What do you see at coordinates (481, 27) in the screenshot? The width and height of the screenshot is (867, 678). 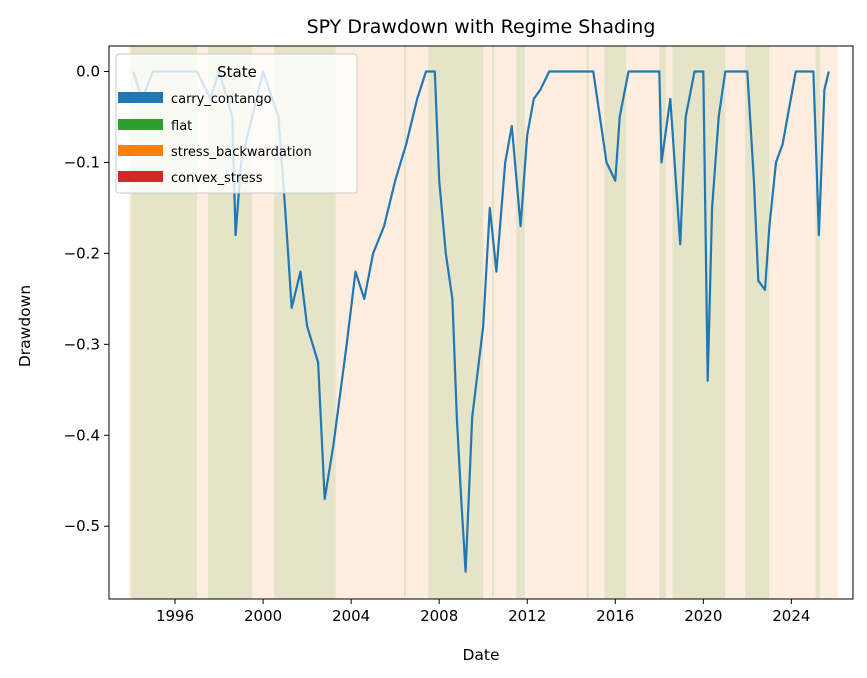 I see `chart-title: SPY Drawdown with Regime Shading` at bounding box center [481, 27].